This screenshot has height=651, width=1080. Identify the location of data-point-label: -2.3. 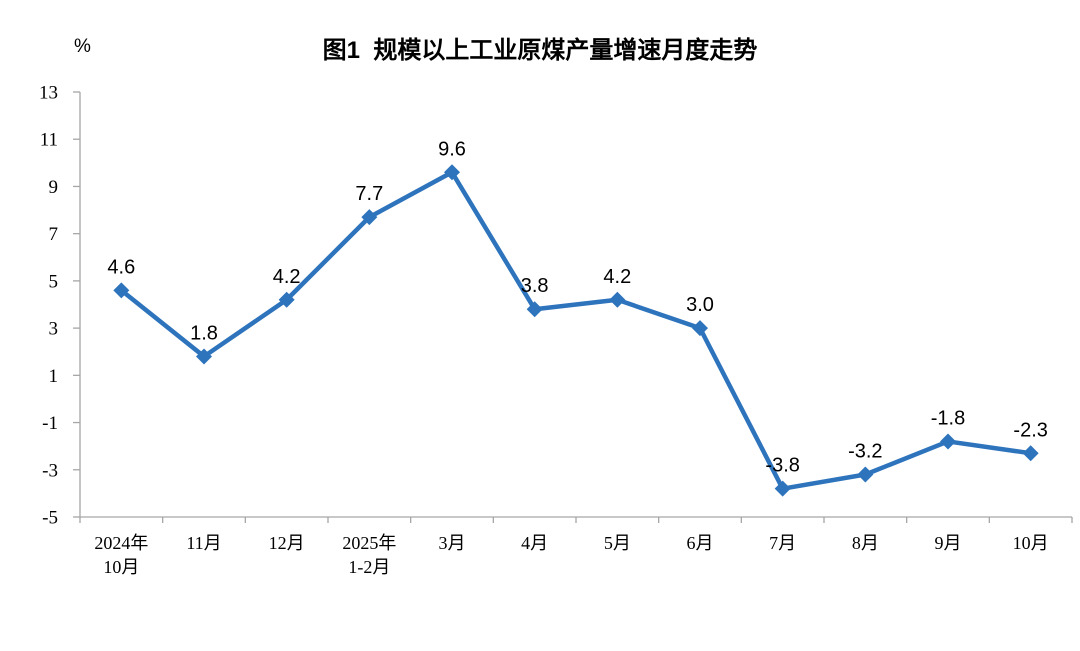
(1030, 430).